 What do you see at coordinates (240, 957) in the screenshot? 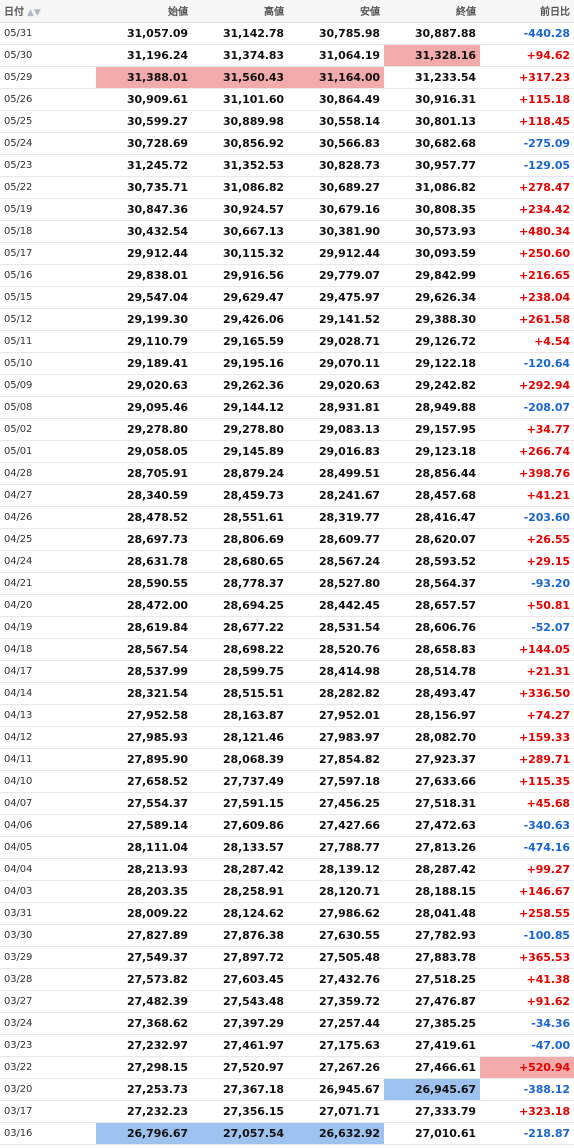
I see `cell-high: 27,897.72` at bounding box center [240, 957].